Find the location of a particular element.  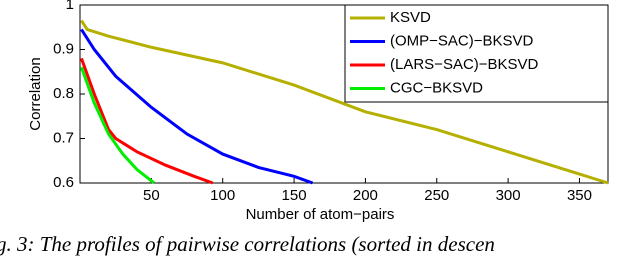

x-tick-label: 150 is located at coordinates (294, 195).